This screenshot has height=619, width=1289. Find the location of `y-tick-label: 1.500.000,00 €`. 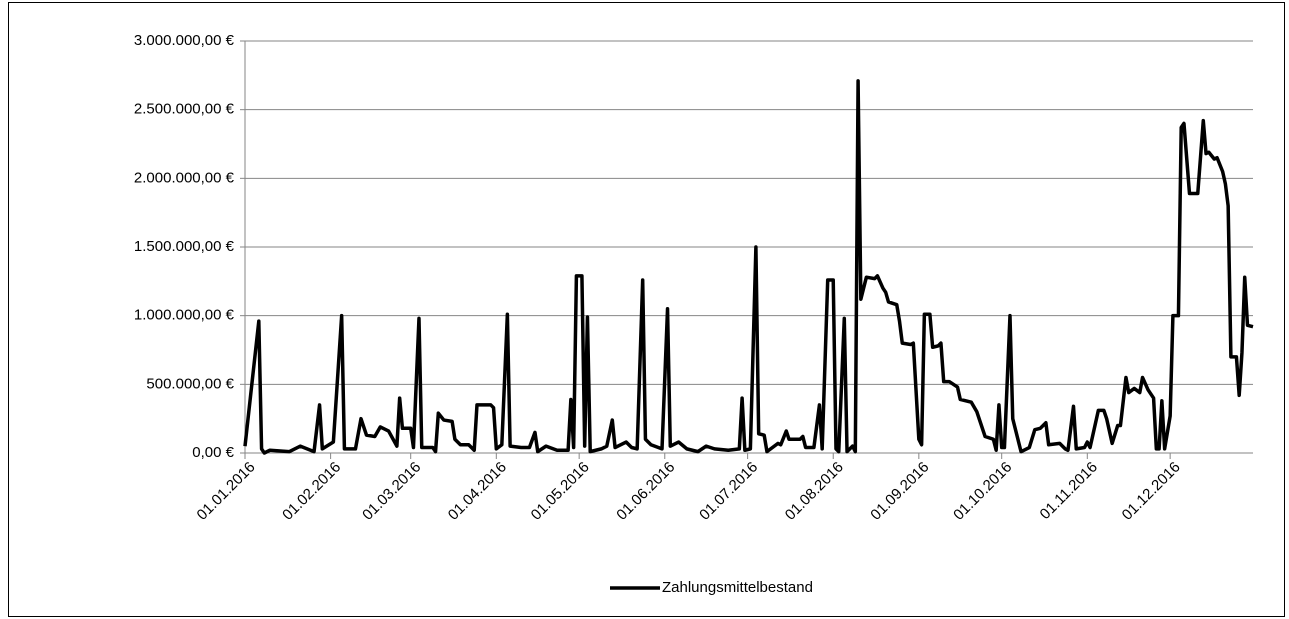

y-tick-label: 1.500.000,00 € is located at coordinates (184, 246).